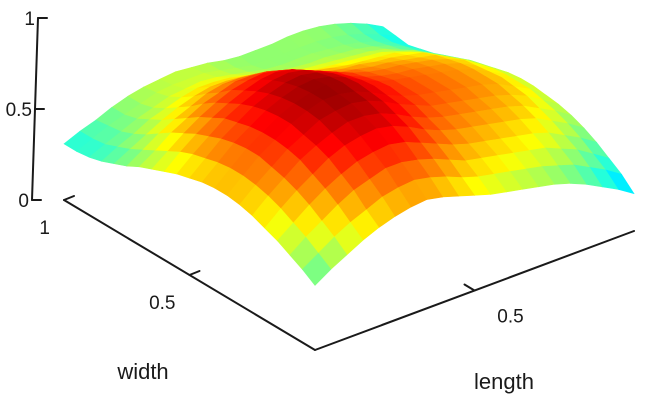 This screenshot has width=649, height=398. I want to click on x-tick-label: 0.5, so click(510, 317).